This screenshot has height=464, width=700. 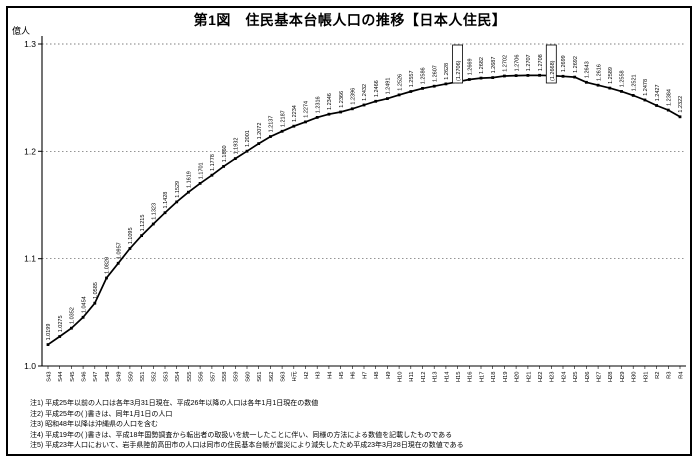 I want to click on svg-text: 1.0957, so click(x=119, y=250).